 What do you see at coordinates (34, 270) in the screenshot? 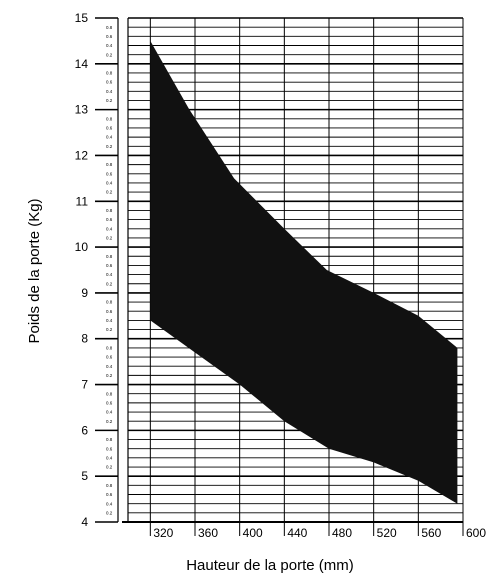
I see `y-axis-title: Poids de la porte (Kg)` at bounding box center [34, 270].